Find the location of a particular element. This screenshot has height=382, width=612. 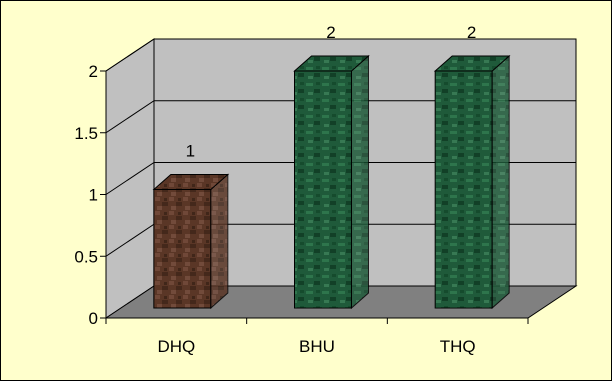

x-tick-label: THQ is located at coordinates (458, 346).